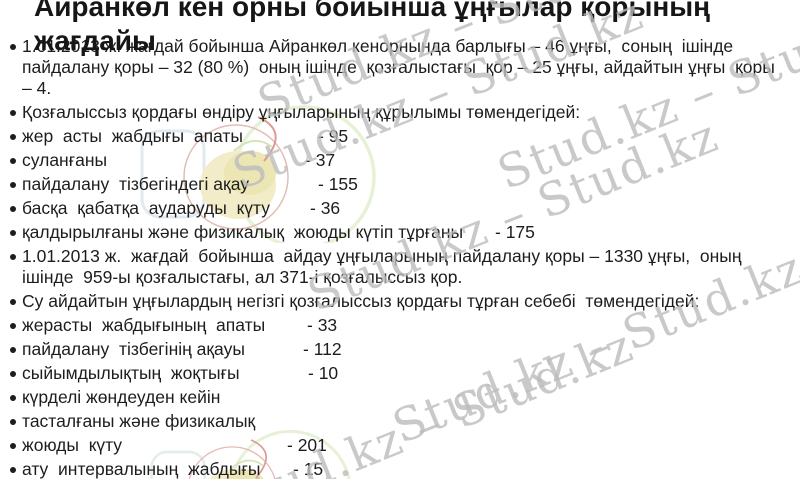  Describe the element at coordinates (65, 160) in the screenshot. I see `bullet-text: суланғаны` at that location.